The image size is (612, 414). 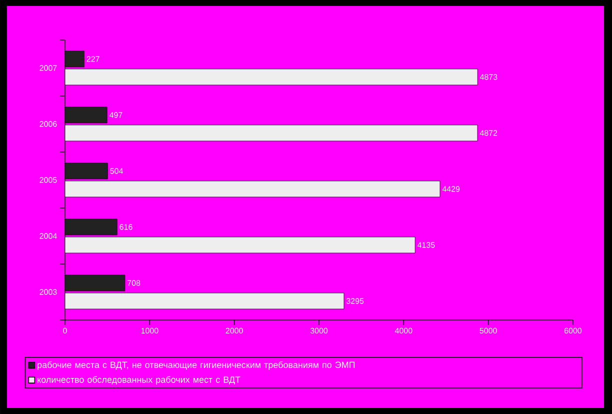 I want to click on x-tick-label: 4000, so click(x=403, y=331).